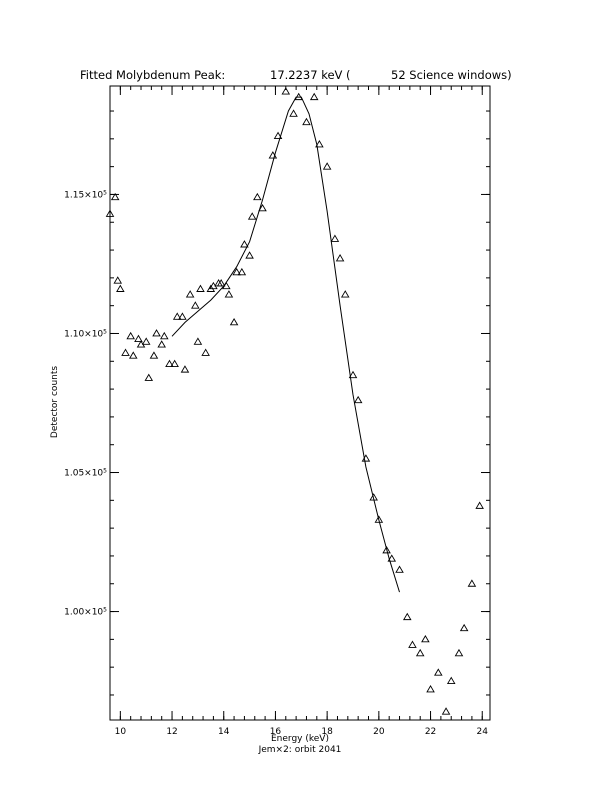  Describe the element at coordinates (85, 334) in the screenshot. I see `y-tick-label: 1.10×10⁵` at that location.